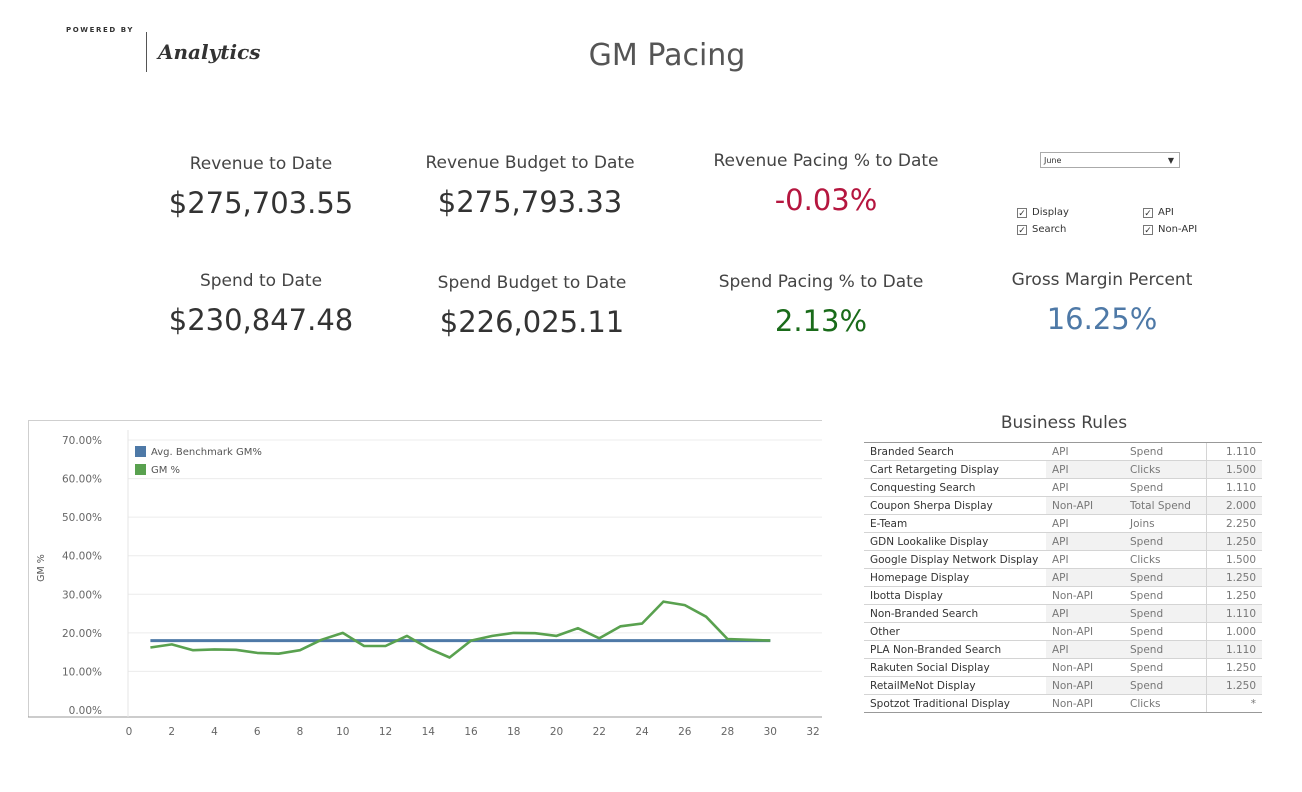  I want to click on legend-label: Avg. Benchmark GM%, so click(206, 452).